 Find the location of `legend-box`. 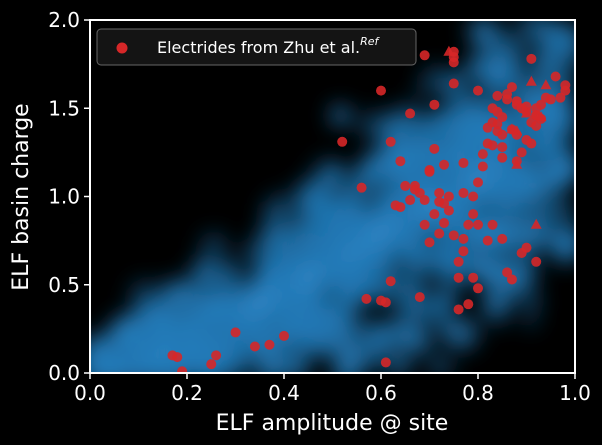

legend-box is located at coordinates (256, 47).